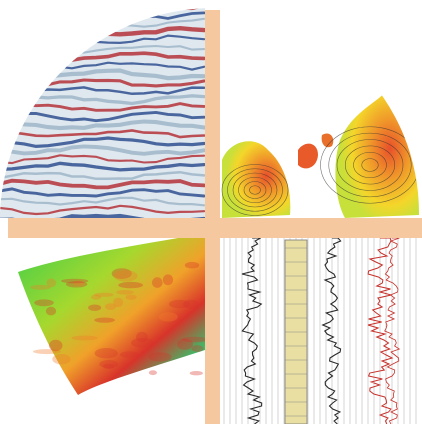  I want to click on contour-map-icon, so click(320, 155).